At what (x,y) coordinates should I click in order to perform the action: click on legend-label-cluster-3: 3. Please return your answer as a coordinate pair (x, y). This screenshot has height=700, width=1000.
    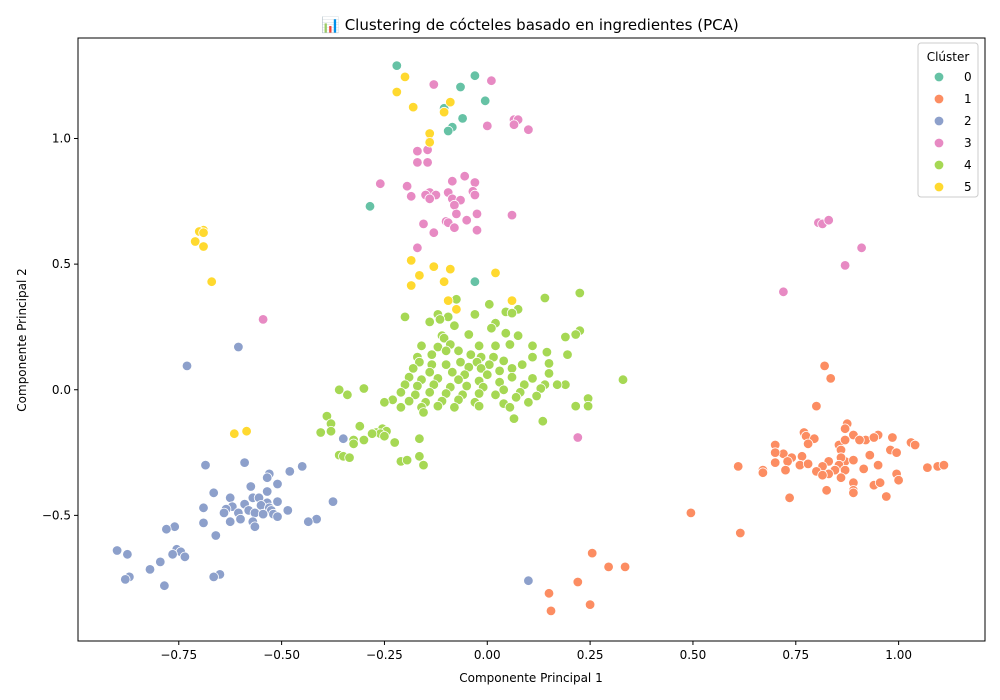
    Looking at the image, I should click on (968, 143).